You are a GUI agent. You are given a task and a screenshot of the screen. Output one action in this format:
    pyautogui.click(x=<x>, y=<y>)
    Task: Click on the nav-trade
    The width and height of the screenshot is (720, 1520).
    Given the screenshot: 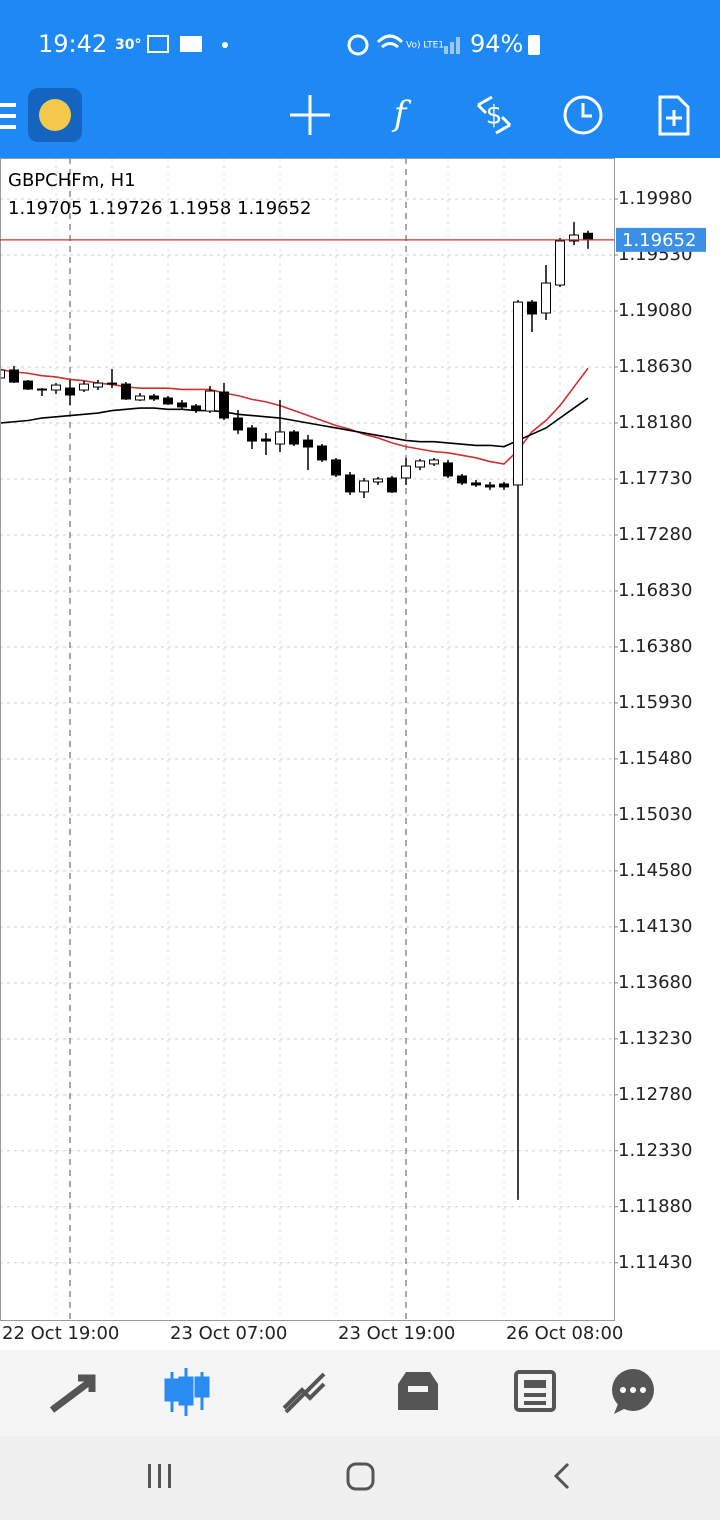 What is the action you would take?
    pyautogui.click(x=304, y=1393)
    